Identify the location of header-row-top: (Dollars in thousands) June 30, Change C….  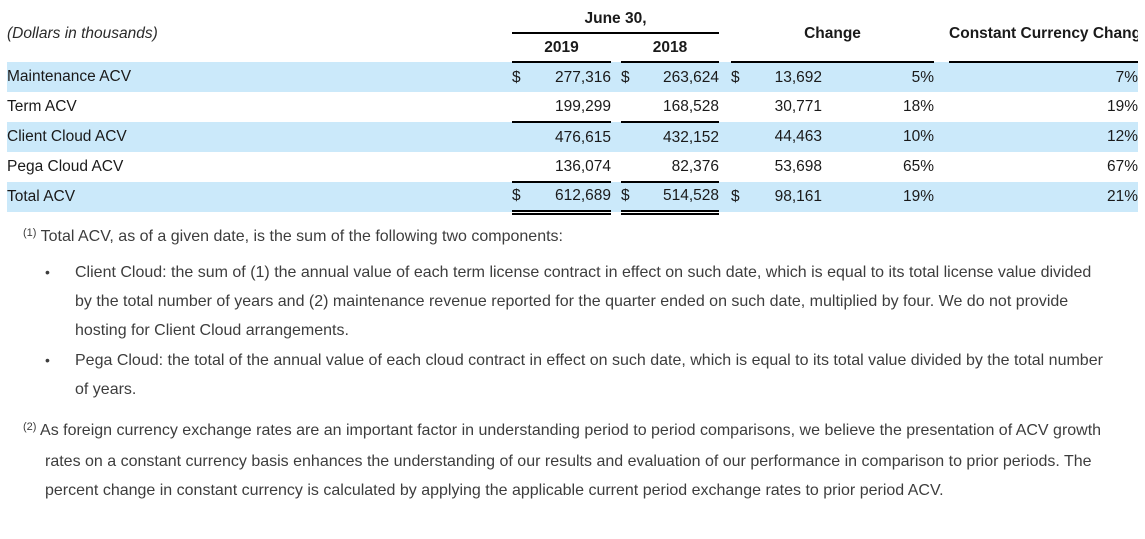
(573, 34).